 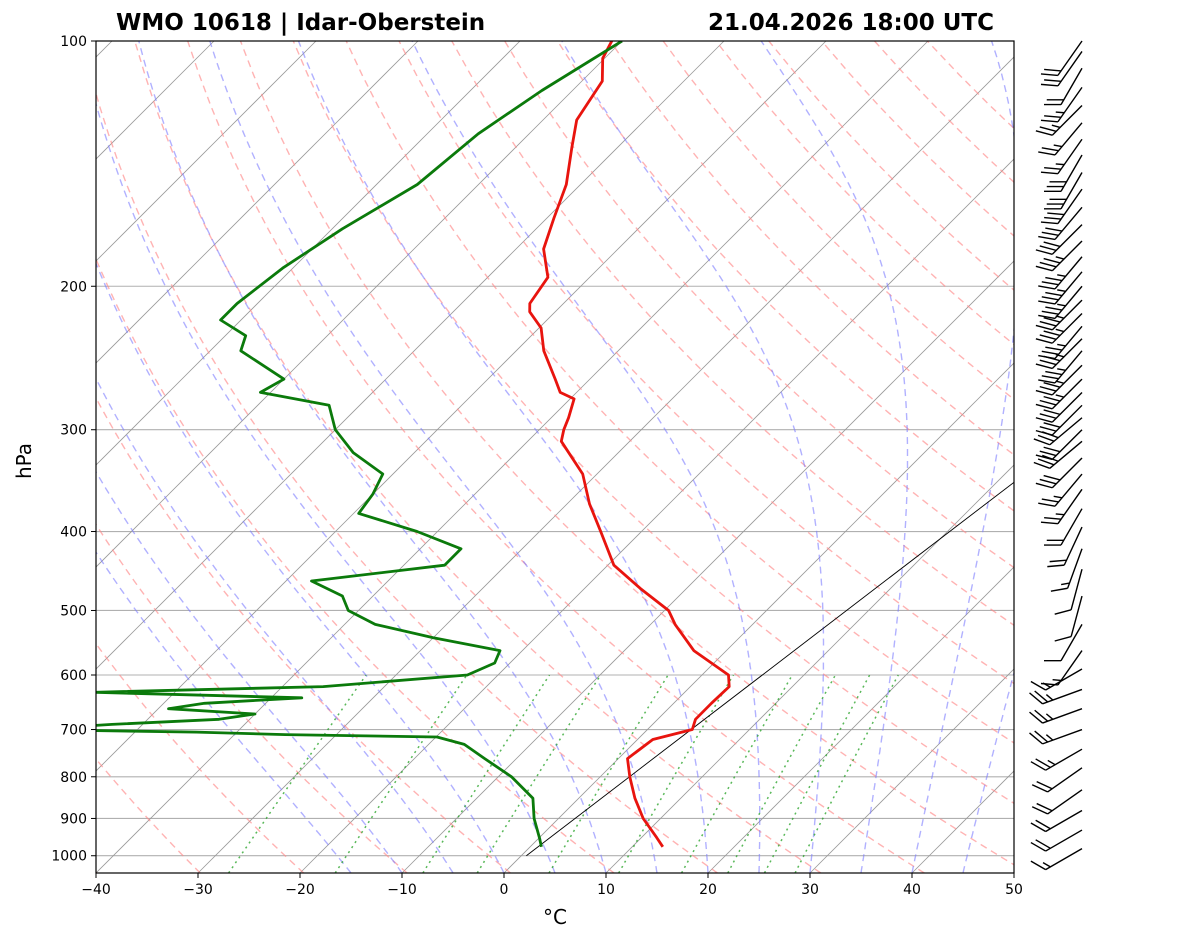 What do you see at coordinates (1014, 890) in the screenshot?
I see `x-tick-label: 50` at bounding box center [1014, 890].